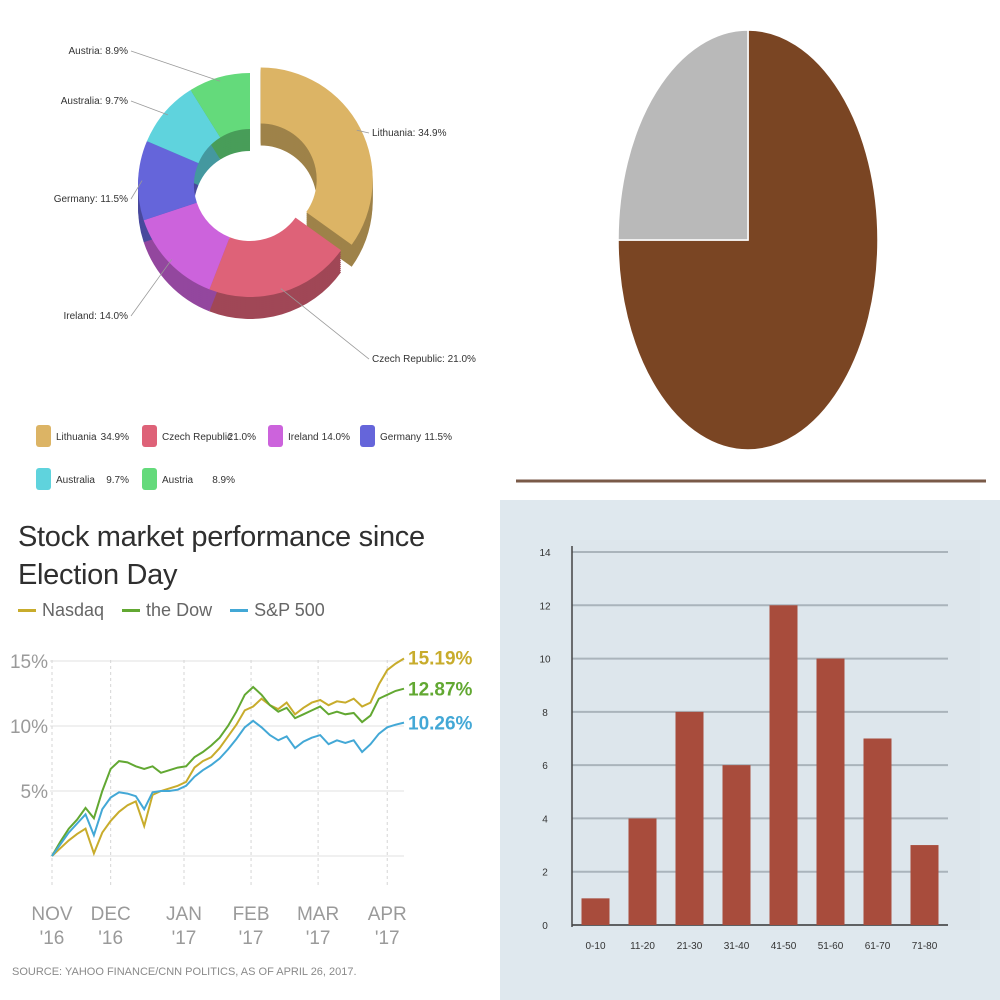 The width and height of the screenshot is (1000, 1000). I want to click on y-tick-label: 10, so click(545, 660).